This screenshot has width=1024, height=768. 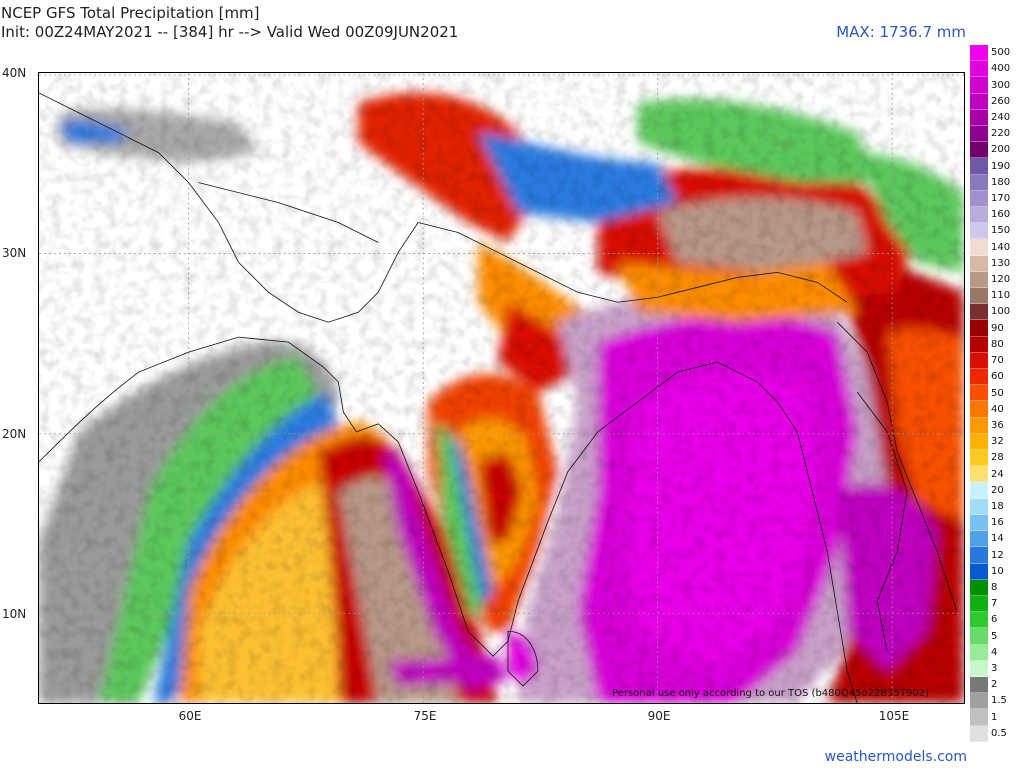 What do you see at coordinates (1001, 101) in the screenshot?
I see `colorbar-level-label: 260` at bounding box center [1001, 101].